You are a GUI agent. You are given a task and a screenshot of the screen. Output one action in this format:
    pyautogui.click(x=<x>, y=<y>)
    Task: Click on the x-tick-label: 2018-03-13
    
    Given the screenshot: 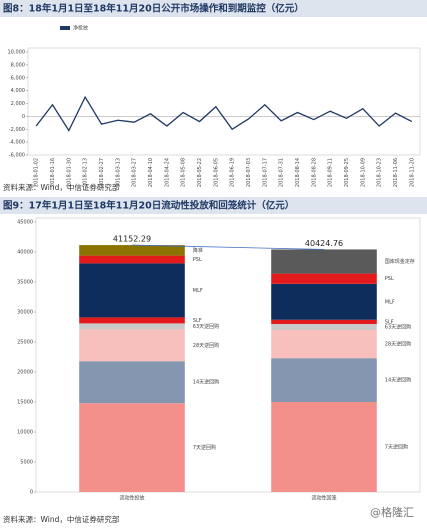 What is the action you would take?
    pyautogui.click(x=118, y=172)
    